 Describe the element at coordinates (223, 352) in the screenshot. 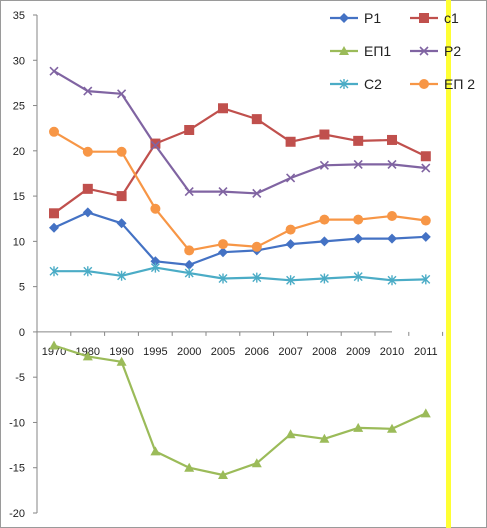

I see `x-tick-label: 2005` at that location.